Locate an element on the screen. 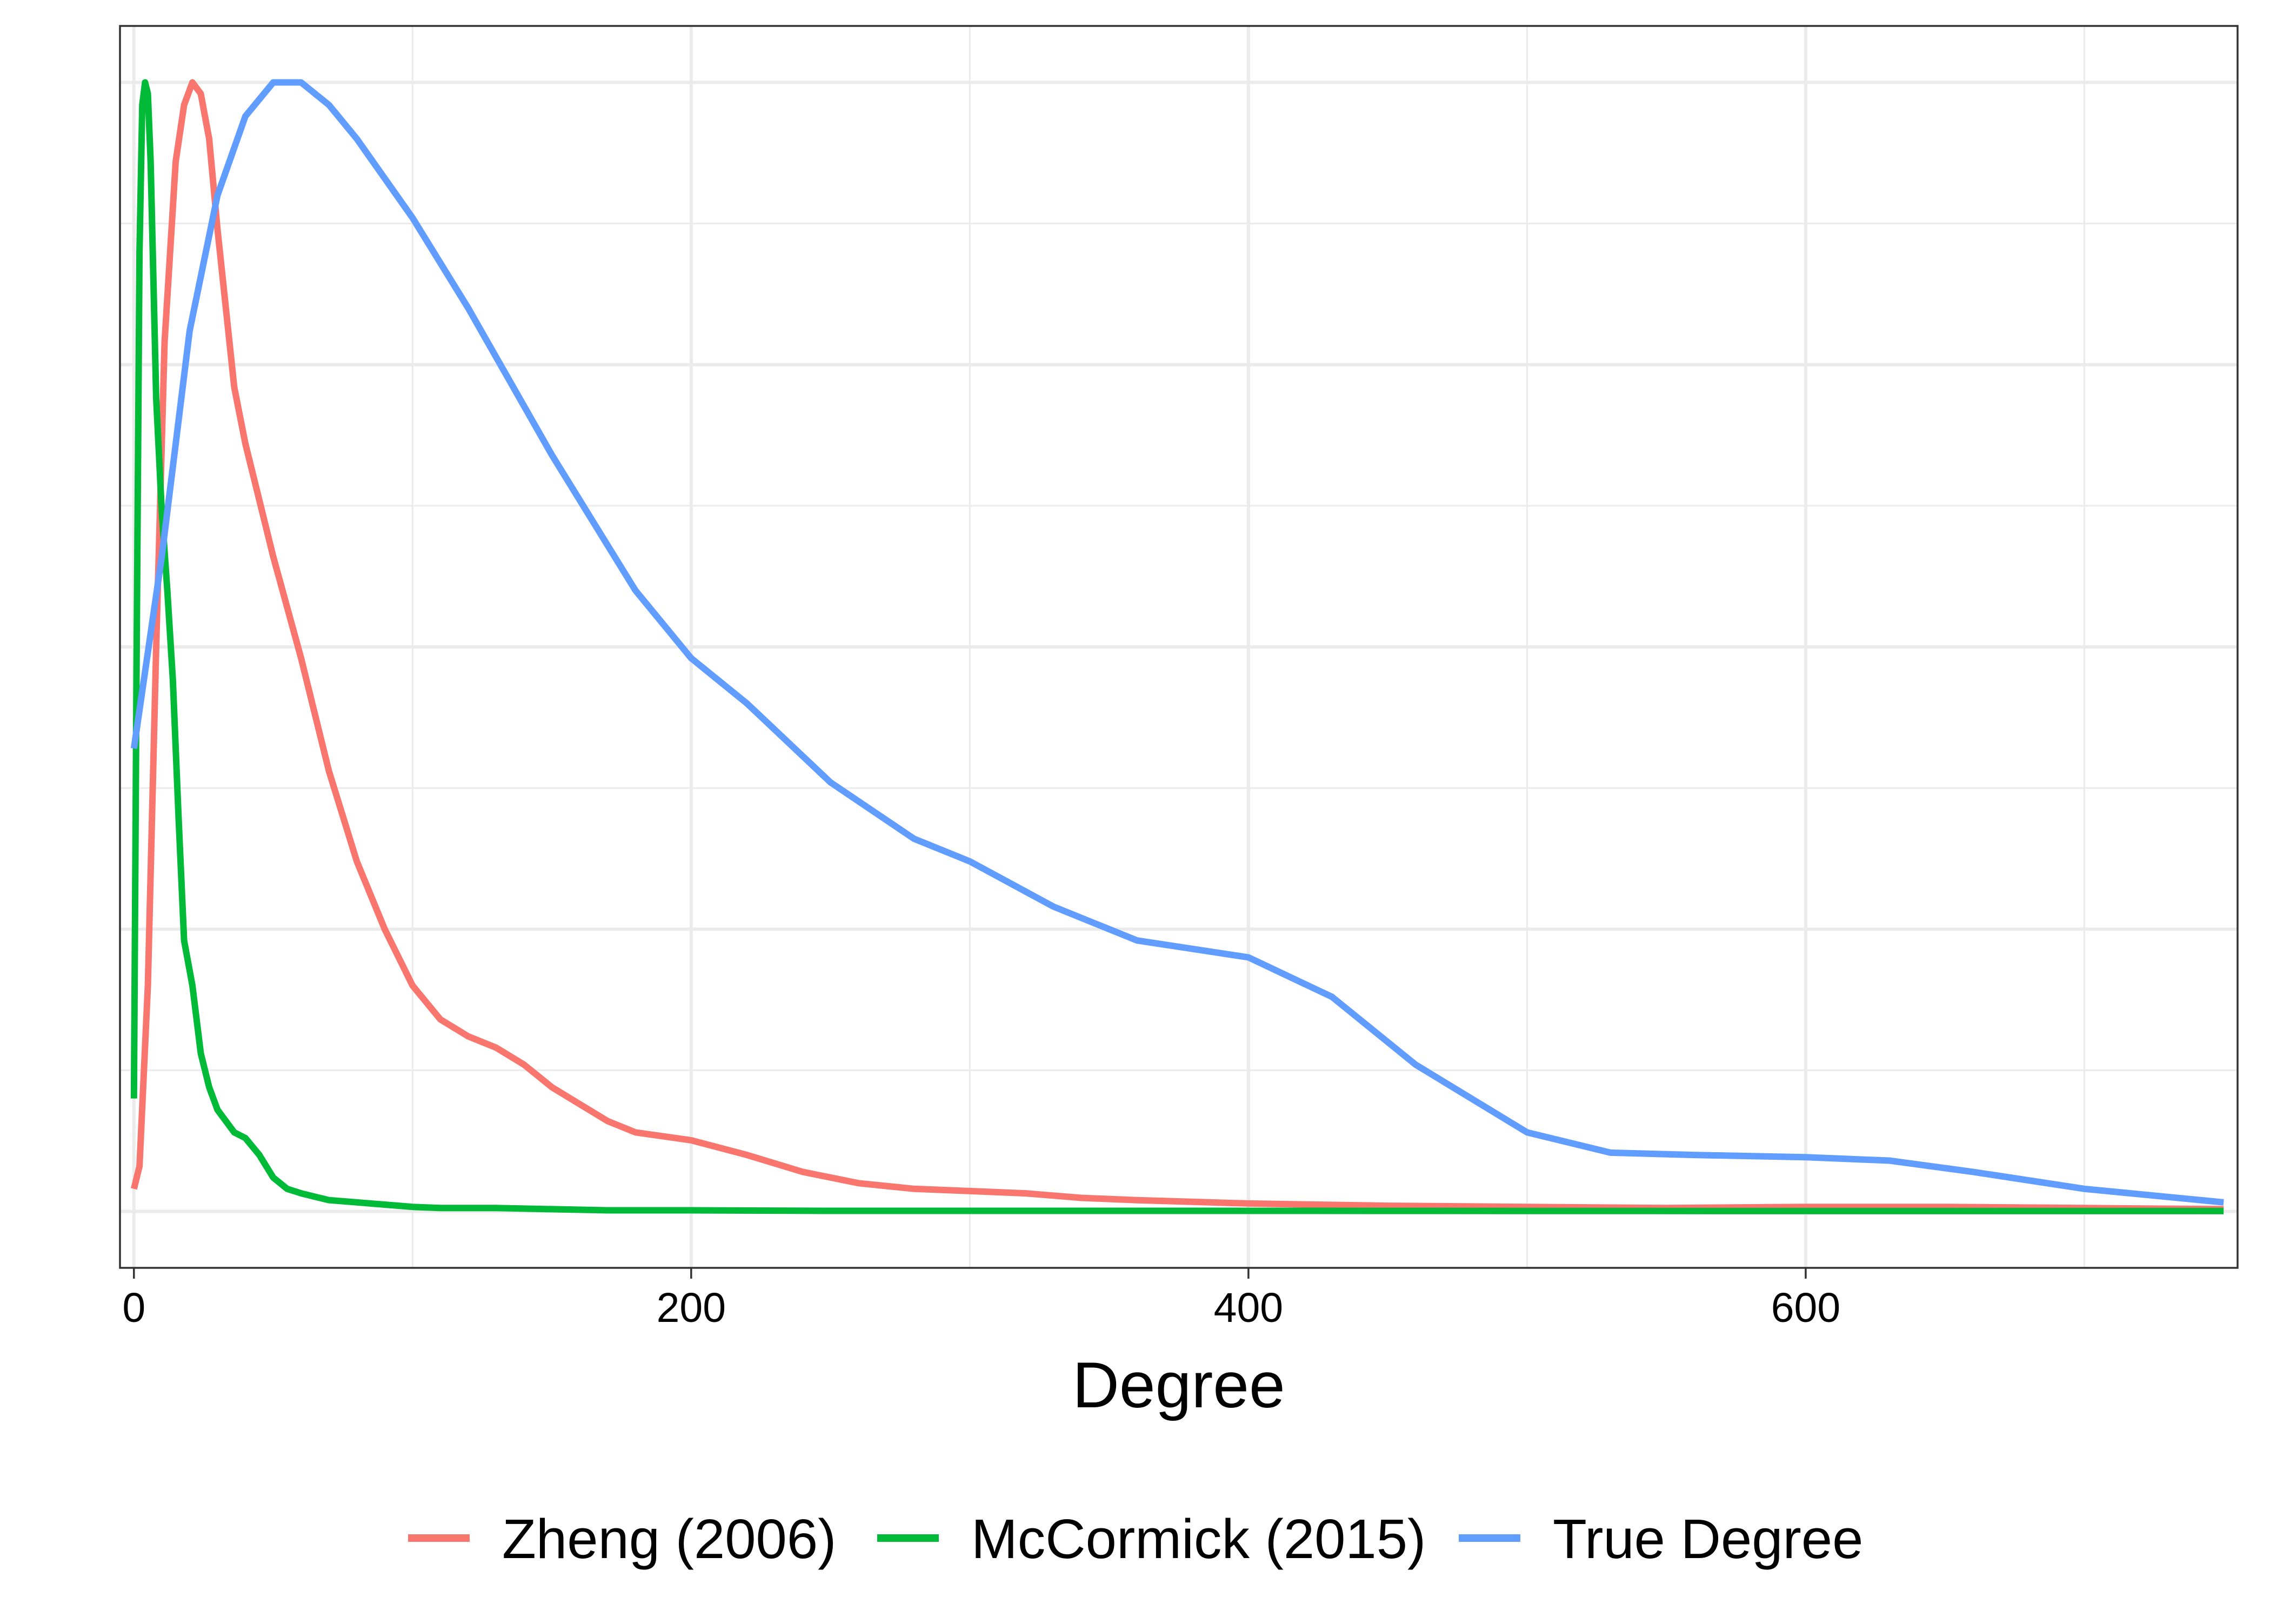 Image resolution: width=2270 pixels, height=1624 pixels. x-tick-label: 200 is located at coordinates (691, 1308).